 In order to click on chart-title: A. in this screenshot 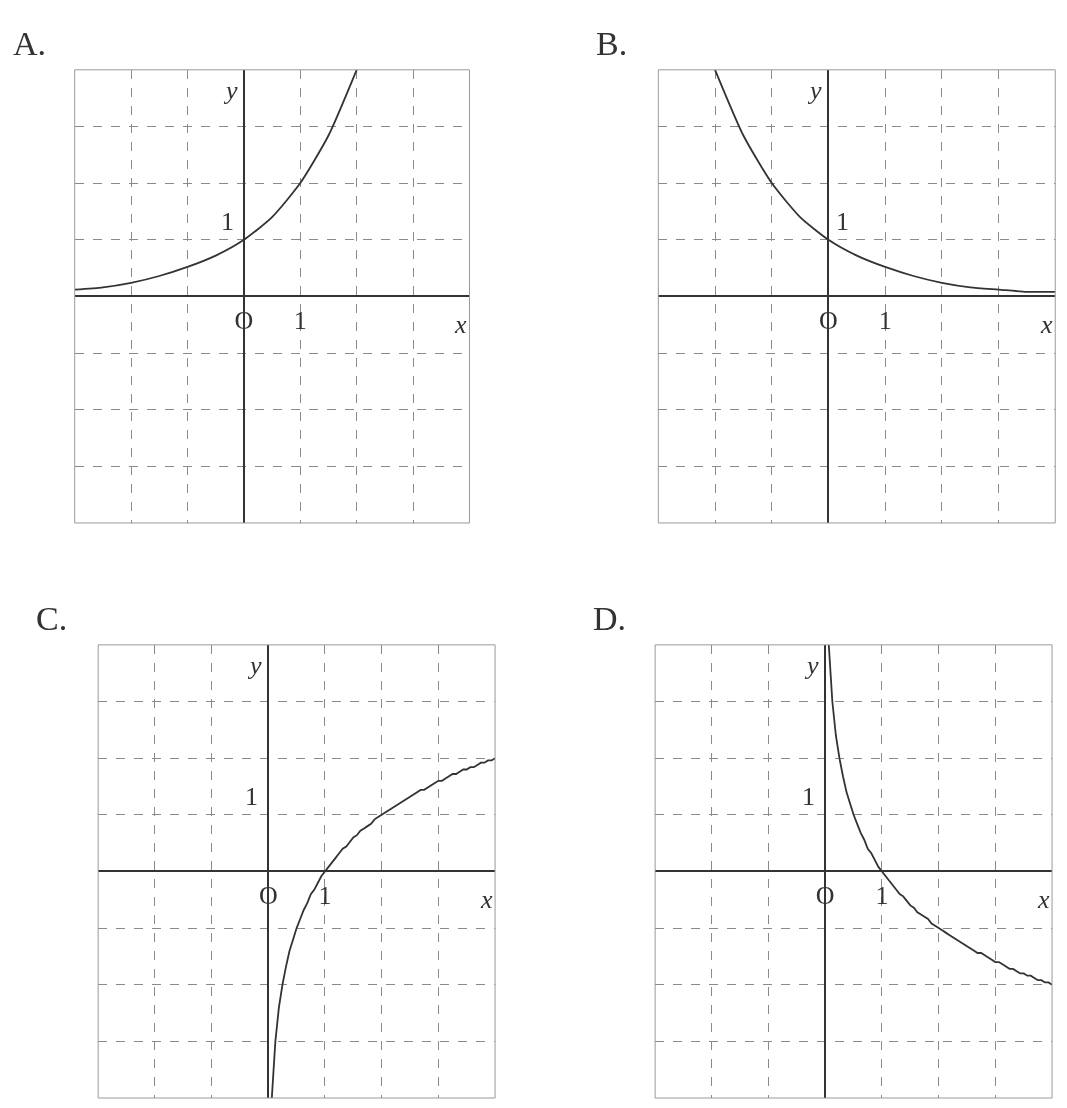, I will do `click(30, 43)`.